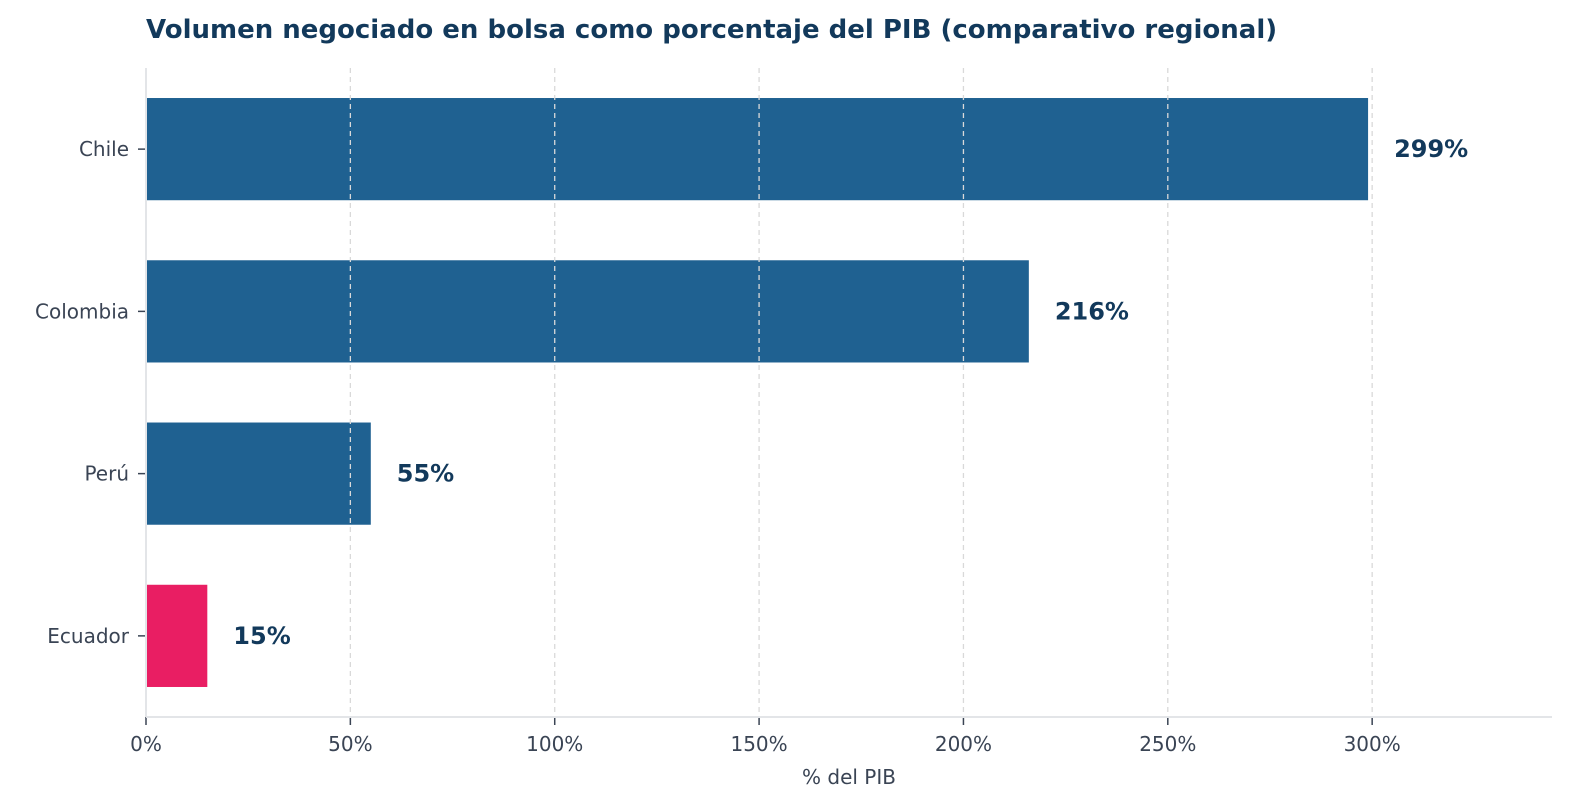  What do you see at coordinates (758, 149) in the screenshot?
I see `bar-chile` at bounding box center [758, 149].